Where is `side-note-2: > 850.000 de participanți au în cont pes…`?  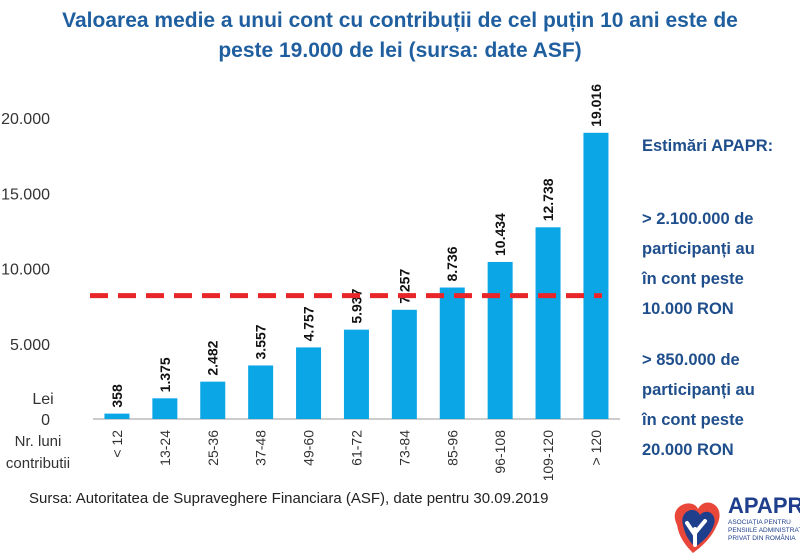 side-note-2: > 850.000 de participanți au în cont pes… is located at coordinates (698, 405).